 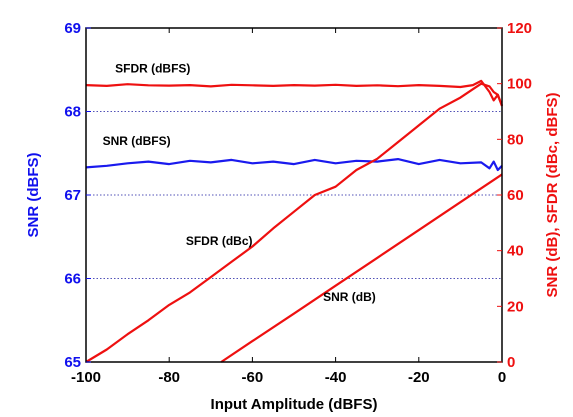 I want to click on left-tick-label: 68, so click(x=72, y=112).